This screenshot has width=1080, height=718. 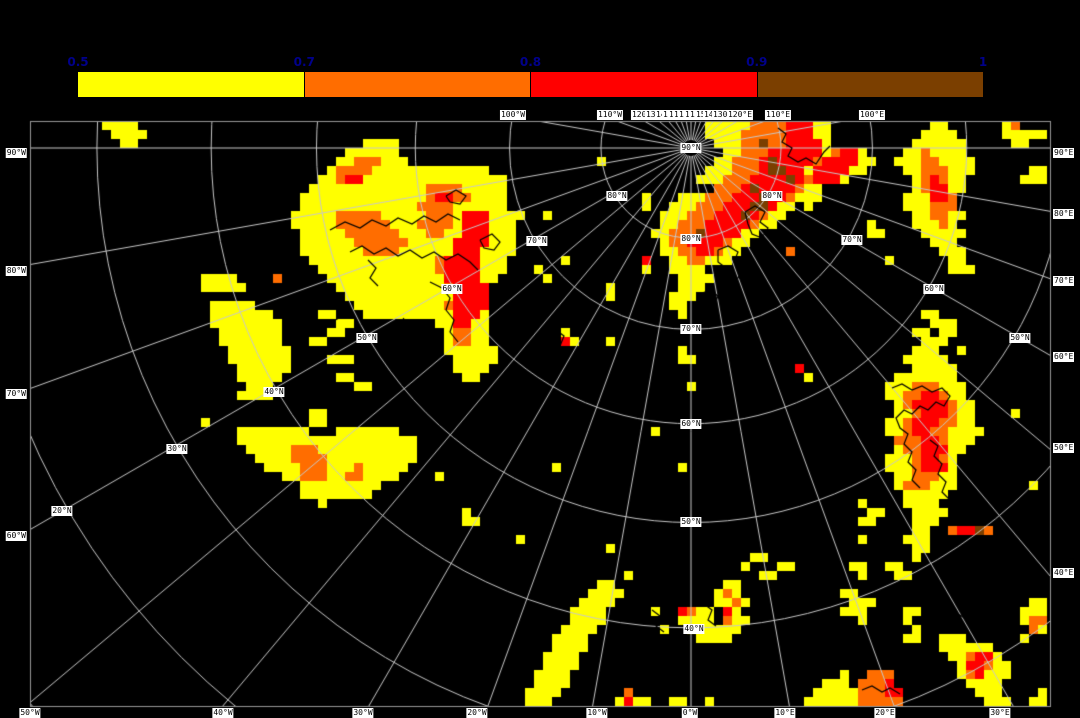 I want to click on lon-label-top: 110°E, so click(x=778, y=115).